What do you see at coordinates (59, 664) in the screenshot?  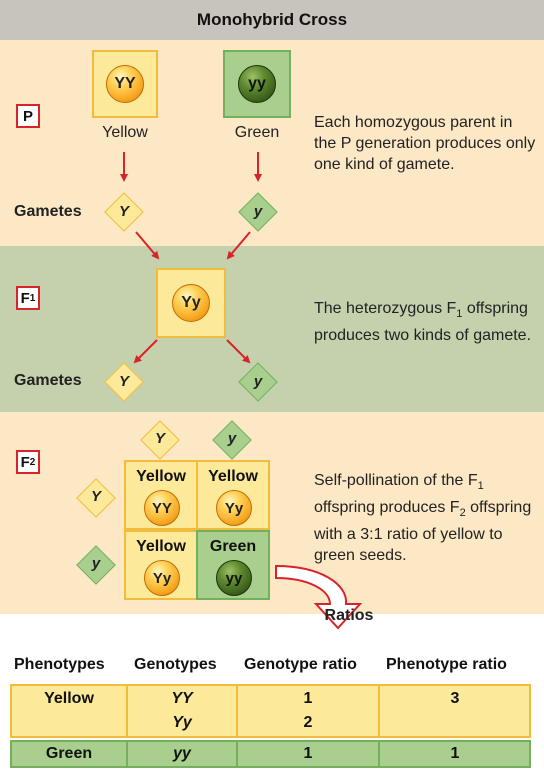 I see `header-phenotypes: Phenotypes` at bounding box center [59, 664].